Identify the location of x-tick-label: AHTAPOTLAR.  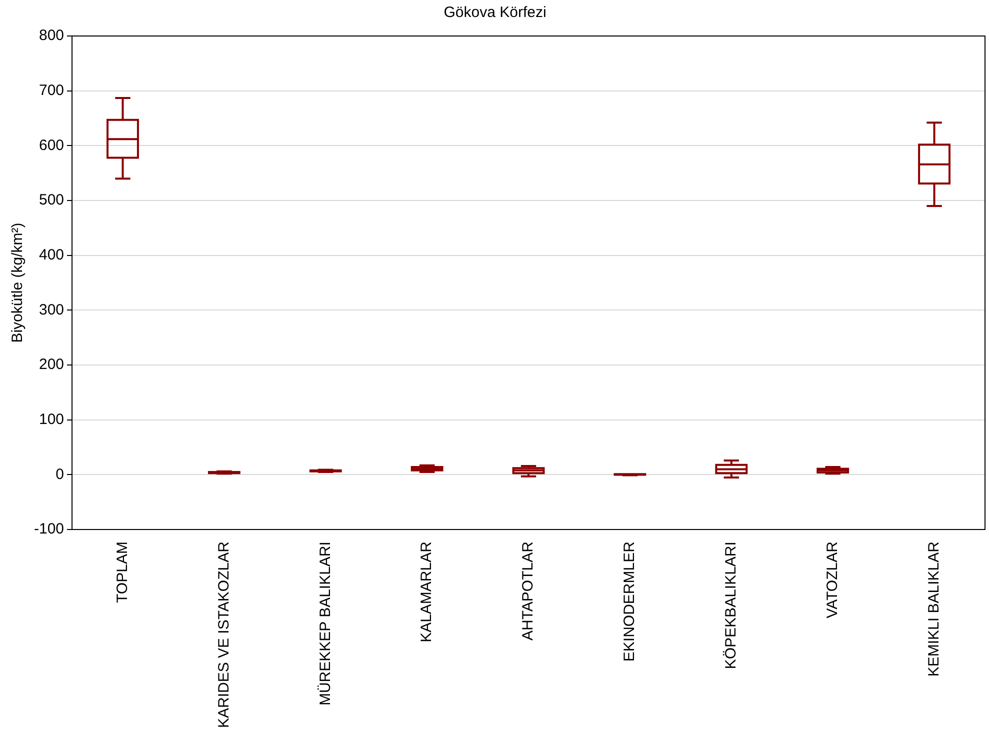
(528, 590).